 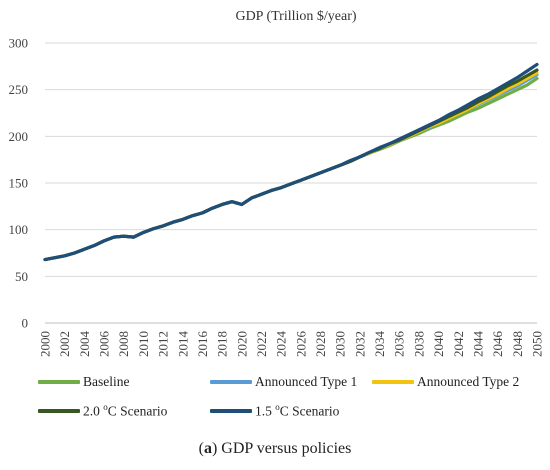 I want to click on x-tick-label-2044: 2044, so click(x=477, y=344).